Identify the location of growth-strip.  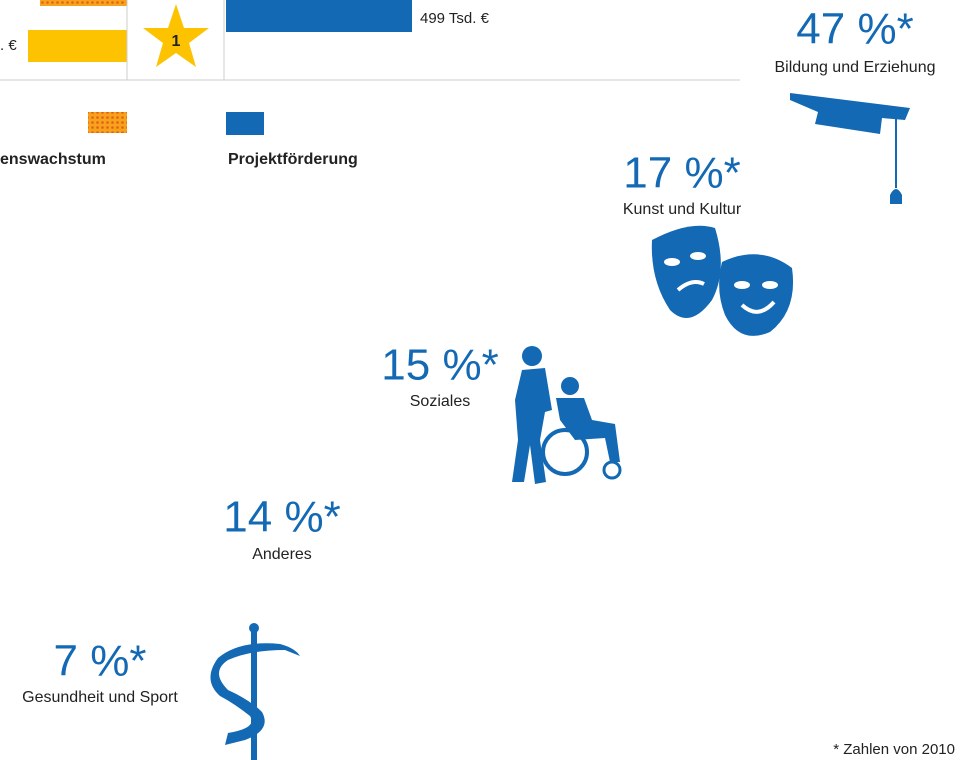
(83, 3).